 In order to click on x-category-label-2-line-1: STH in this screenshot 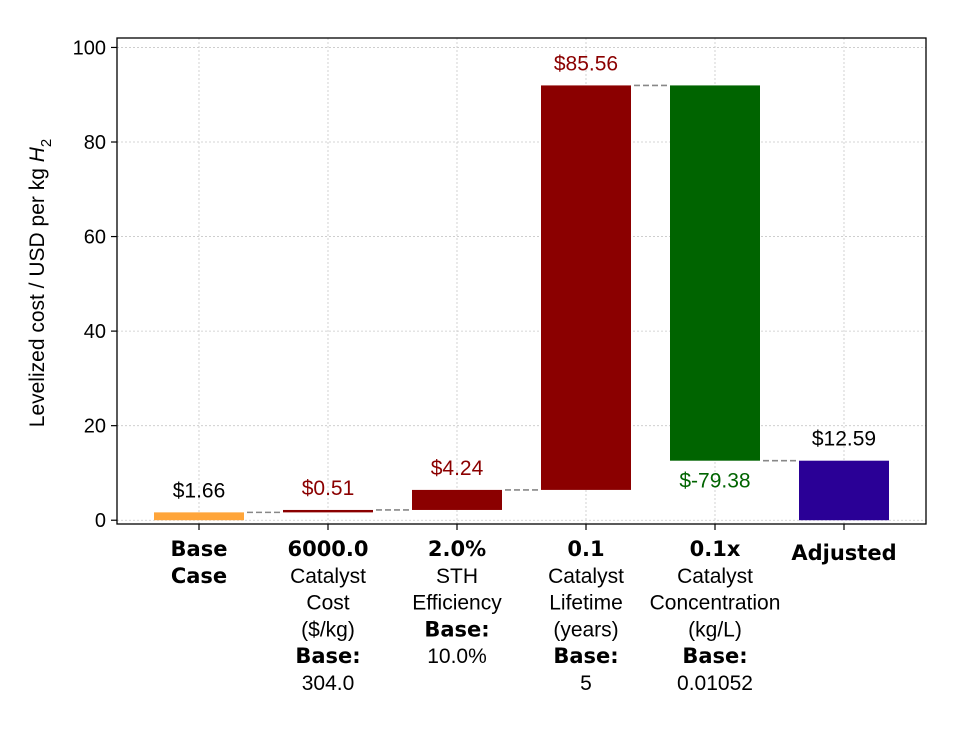, I will do `click(457, 576)`.